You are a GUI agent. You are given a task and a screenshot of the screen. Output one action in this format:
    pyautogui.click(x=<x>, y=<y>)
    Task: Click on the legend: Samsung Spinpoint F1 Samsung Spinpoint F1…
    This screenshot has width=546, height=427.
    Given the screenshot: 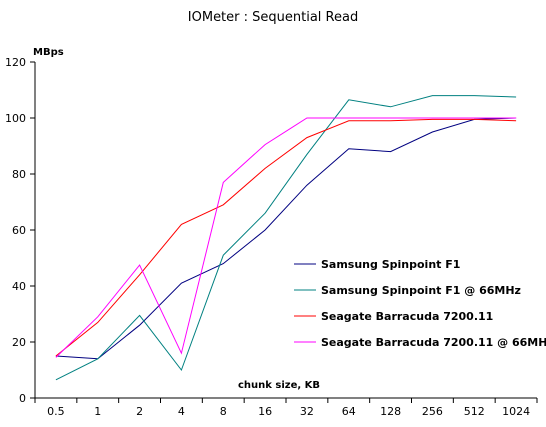 What is the action you would take?
    pyautogui.click(x=420, y=303)
    